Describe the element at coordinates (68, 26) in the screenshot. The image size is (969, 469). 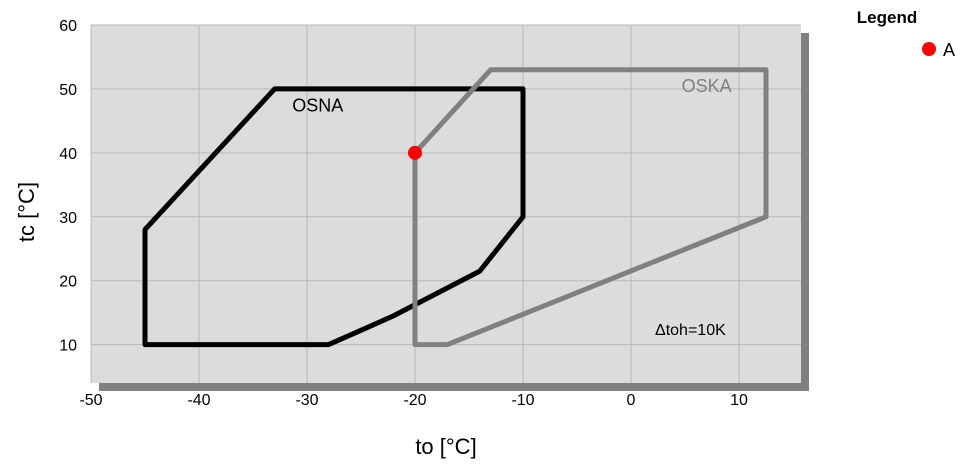
I see `y-tick-label: 60` at that location.